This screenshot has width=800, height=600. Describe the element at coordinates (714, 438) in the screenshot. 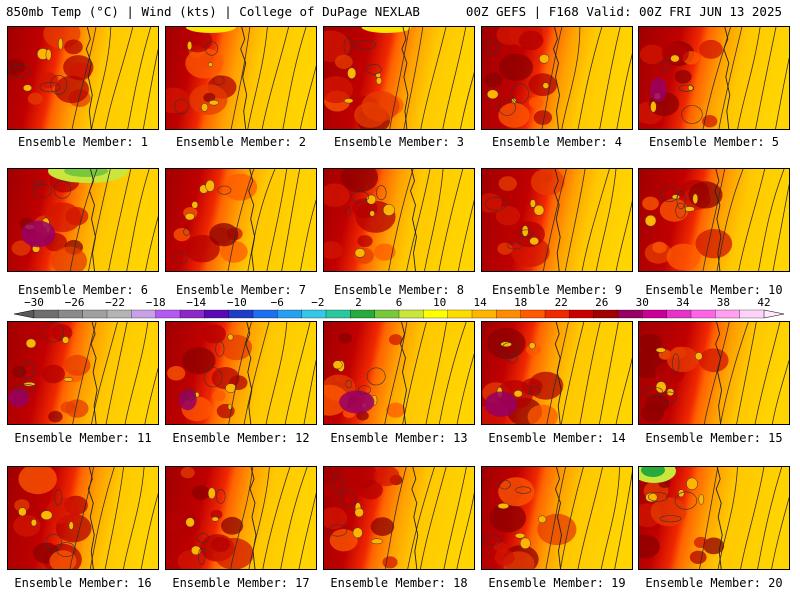

I see `ensemble-member-caption: Ensemble Member: 15` at that location.